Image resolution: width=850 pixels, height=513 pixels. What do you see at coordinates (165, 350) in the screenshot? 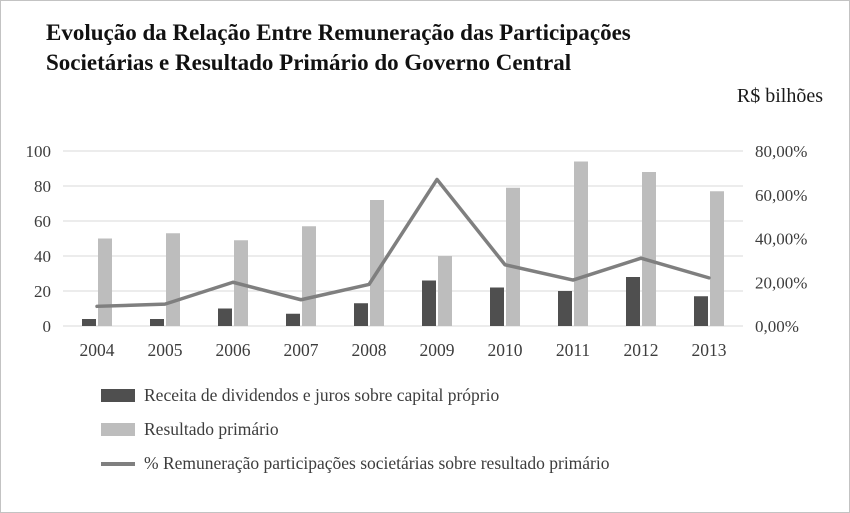
I see `x-axis-label: 2005` at bounding box center [165, 350].